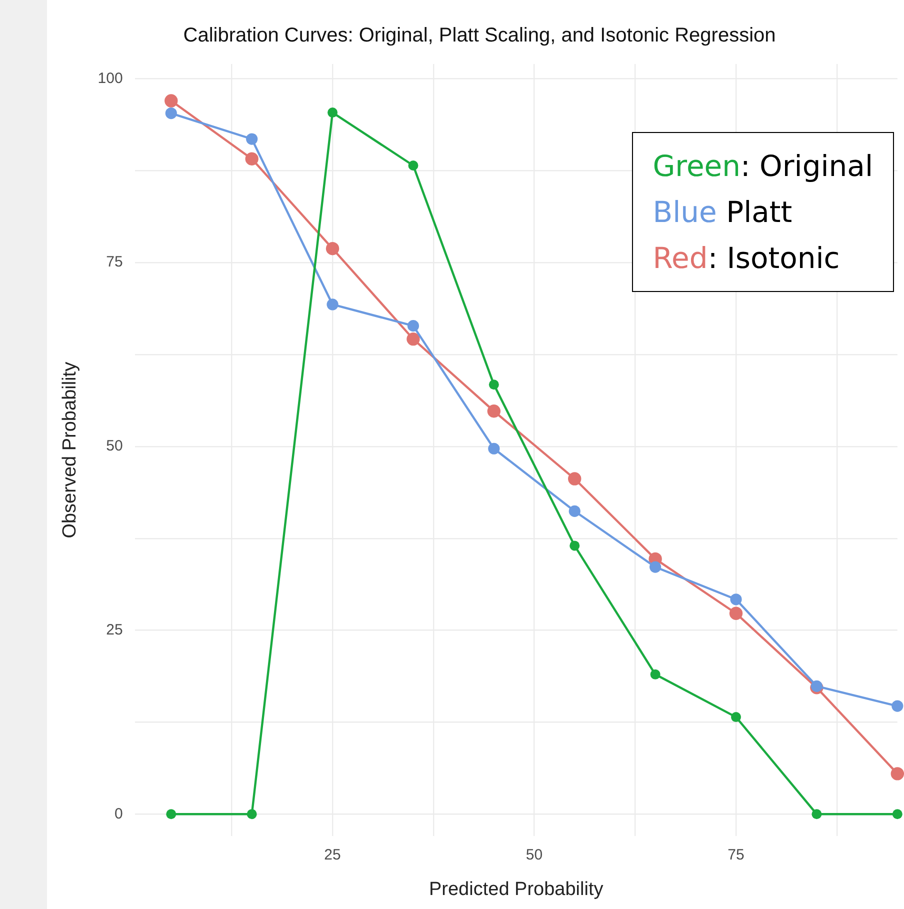  Describe the element at coordinates (516, 889) in the screenshot. I see `x-axis-title: Predicted Probability` at that location.